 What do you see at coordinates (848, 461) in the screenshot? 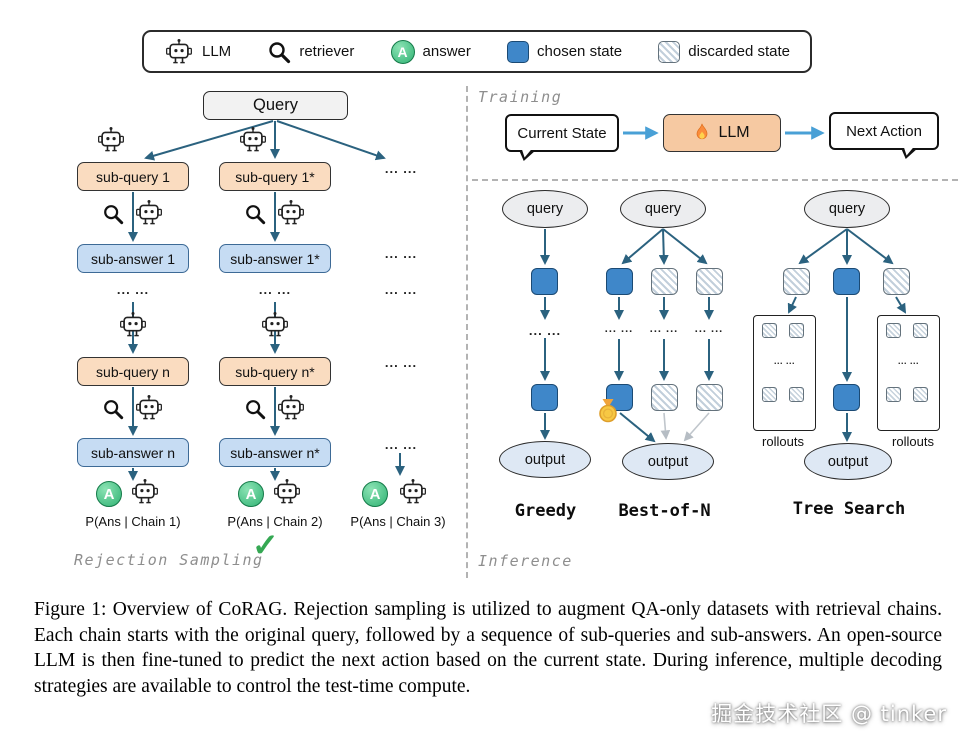
I see `tree-search-output-ellipse: output` at bounding box center [848, 461].